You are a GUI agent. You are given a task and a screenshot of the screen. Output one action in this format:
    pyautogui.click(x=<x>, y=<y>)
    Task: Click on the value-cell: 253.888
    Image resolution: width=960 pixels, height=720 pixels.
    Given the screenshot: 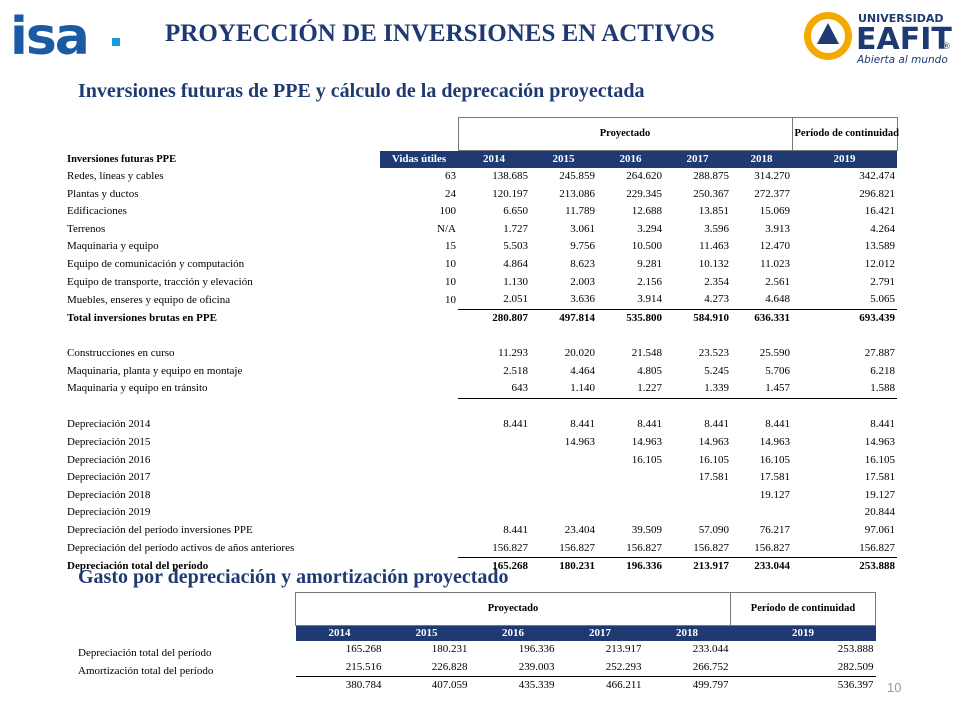 What is the action you would take?
    pyautogui.click(x=855, y=649)
    